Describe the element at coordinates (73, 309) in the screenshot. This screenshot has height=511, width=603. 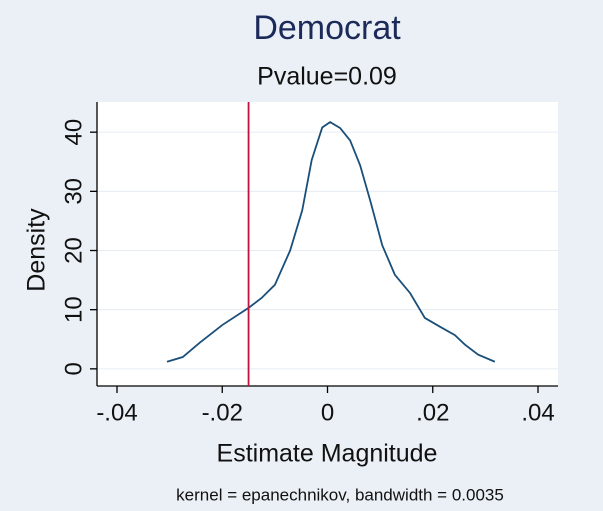
I see `y-tick-label: 10` at that location.